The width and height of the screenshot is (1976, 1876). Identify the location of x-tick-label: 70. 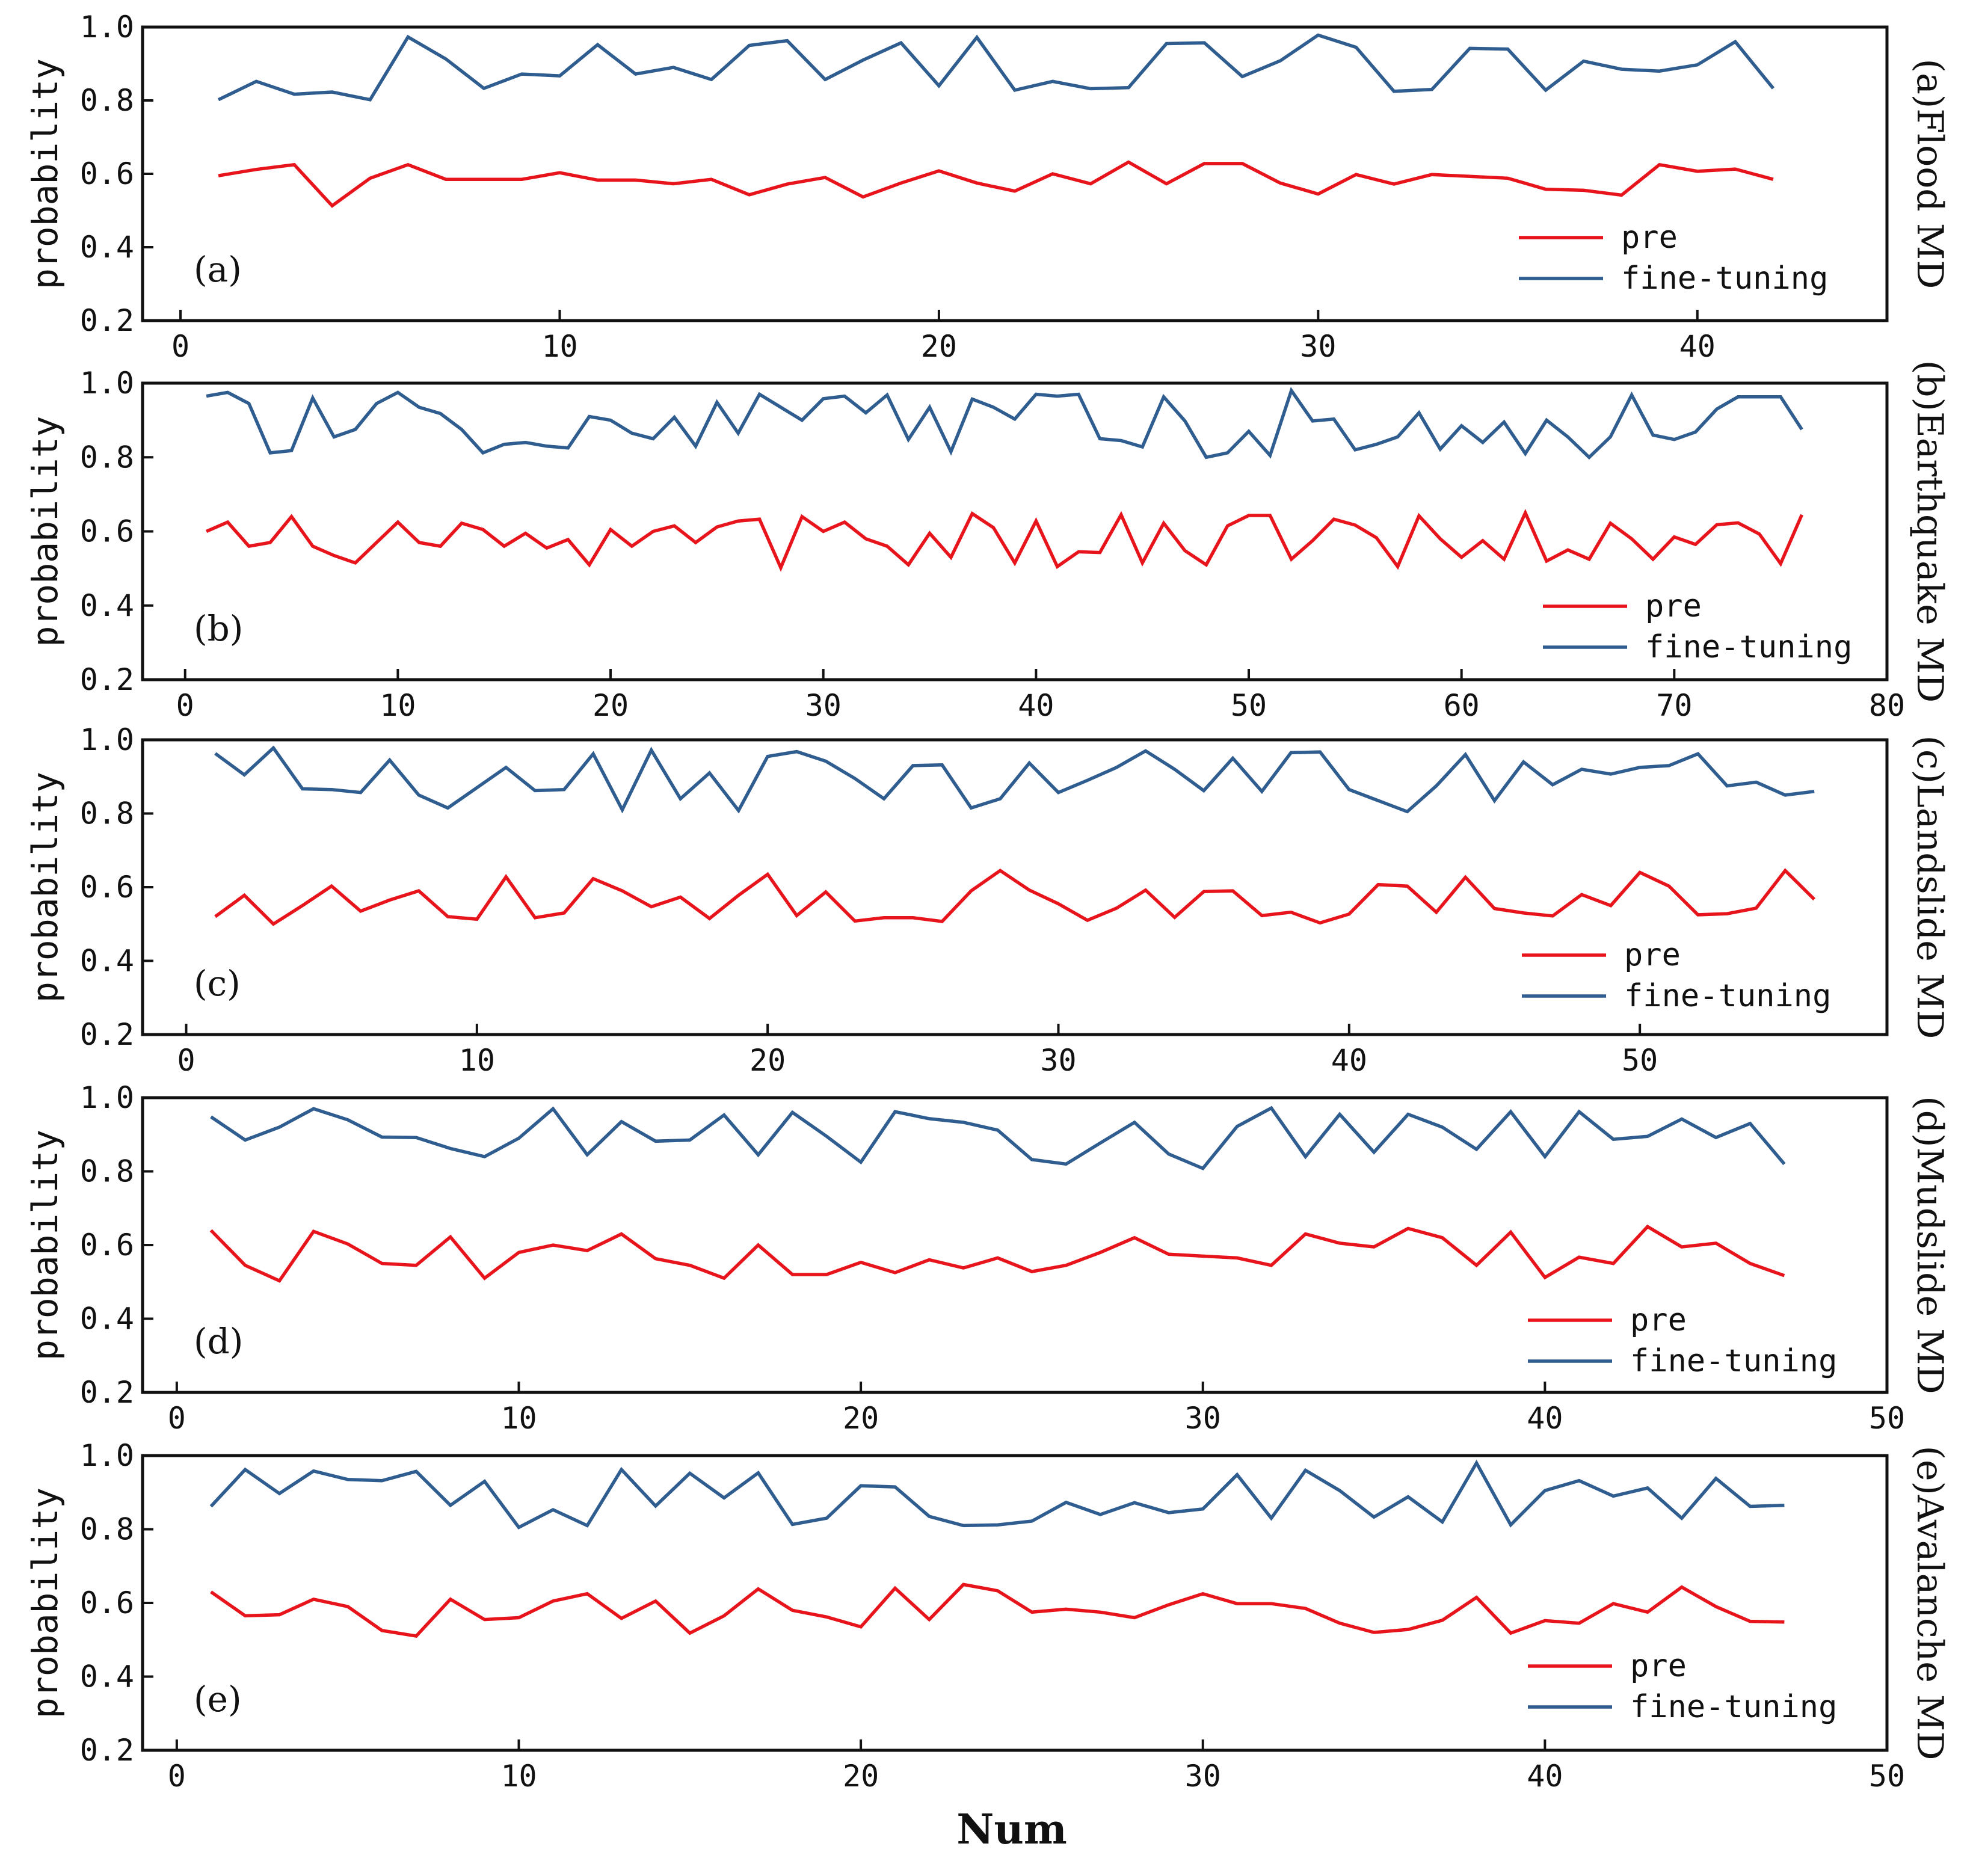
(1674, 705).